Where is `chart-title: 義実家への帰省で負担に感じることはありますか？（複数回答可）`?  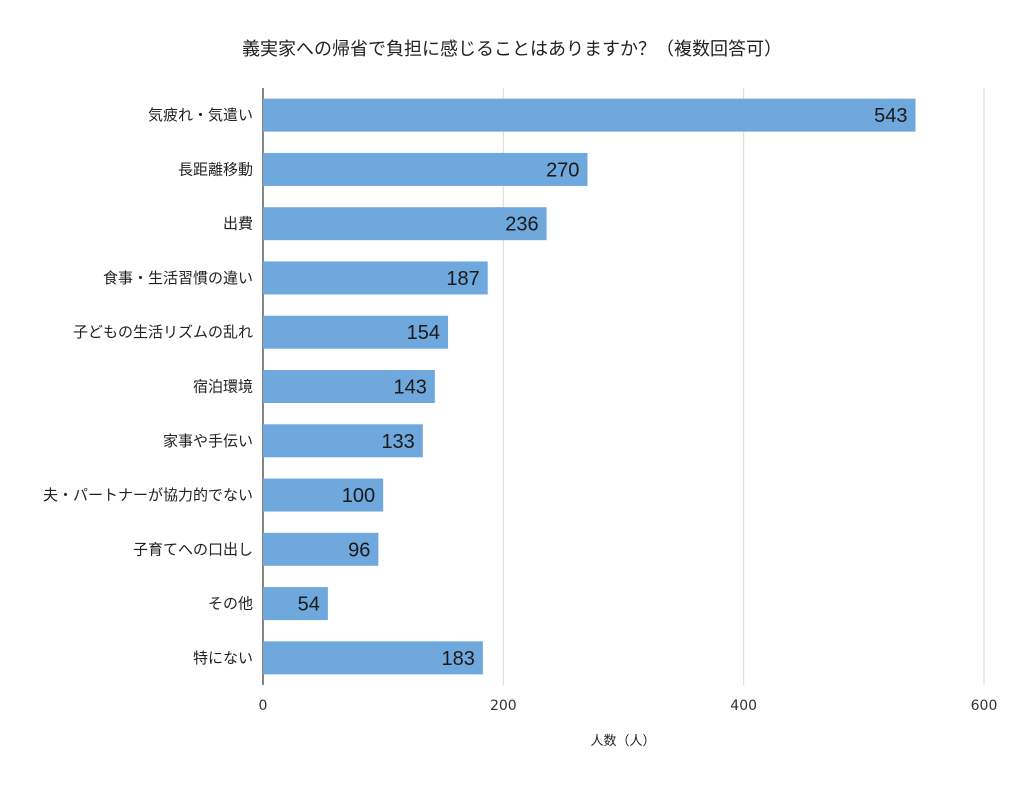
chart-title: 義実家への帰省で負担に感じることはありますか？（複数回答可） is located at coordinates (512, 49).